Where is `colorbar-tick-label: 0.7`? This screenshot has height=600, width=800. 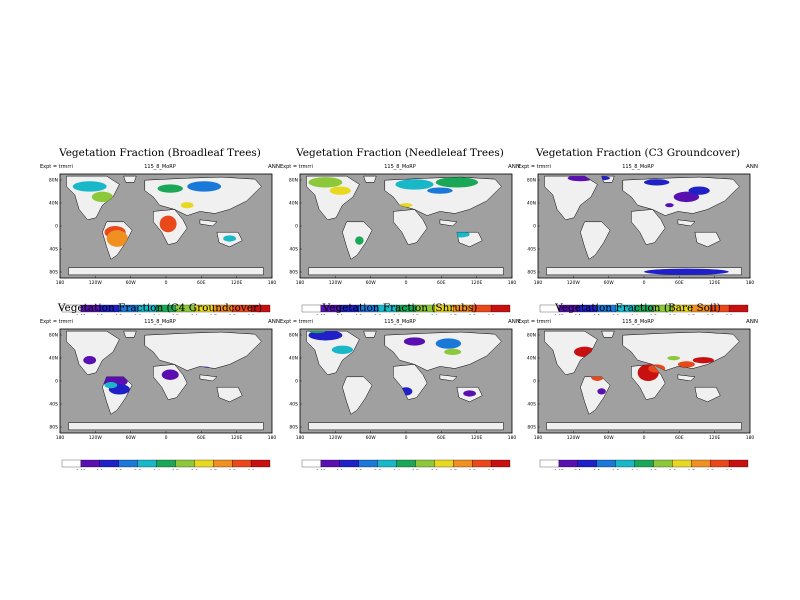 colorbar-tick-label: 0.7 is located at coordinates (213, 469).